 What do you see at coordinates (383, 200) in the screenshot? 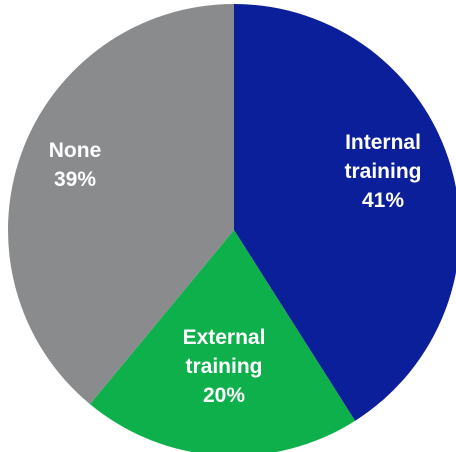
I see `slice-label-line: 41%` at bounding box center [383, 200].